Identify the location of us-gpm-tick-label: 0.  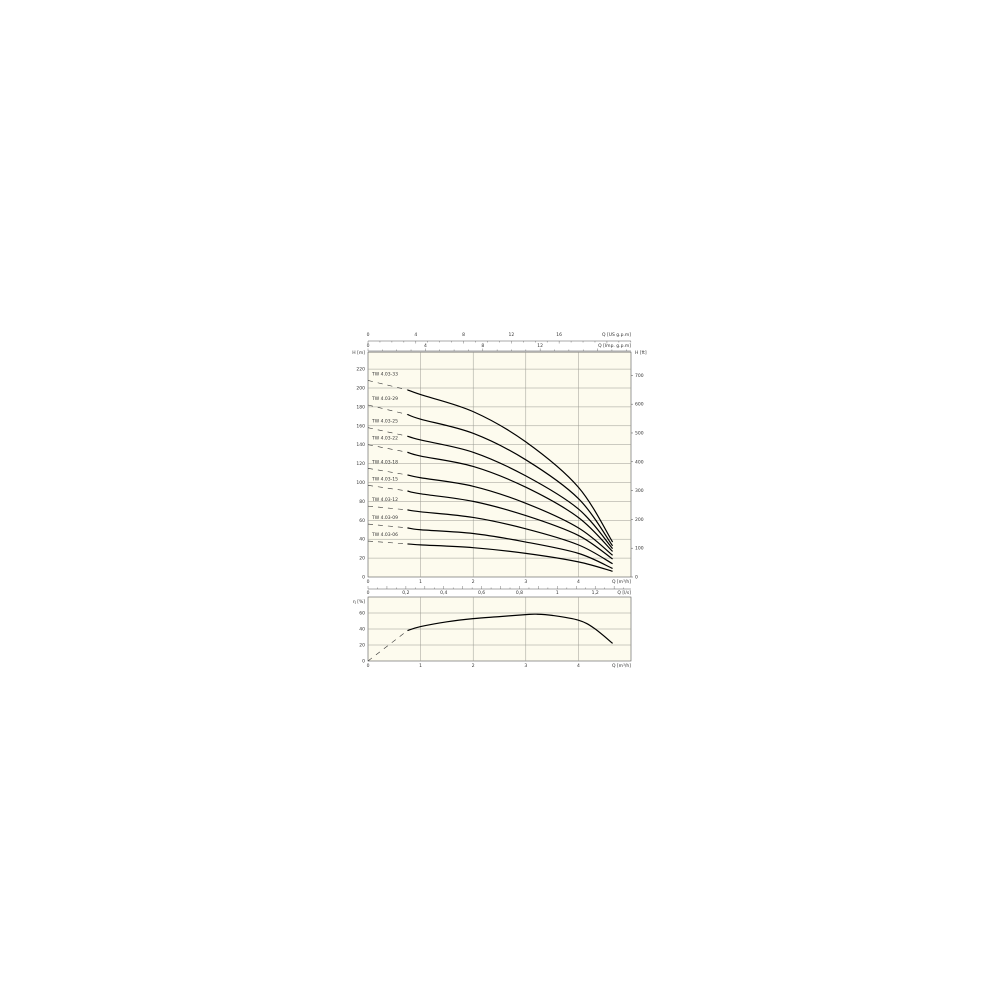
(368, 335).